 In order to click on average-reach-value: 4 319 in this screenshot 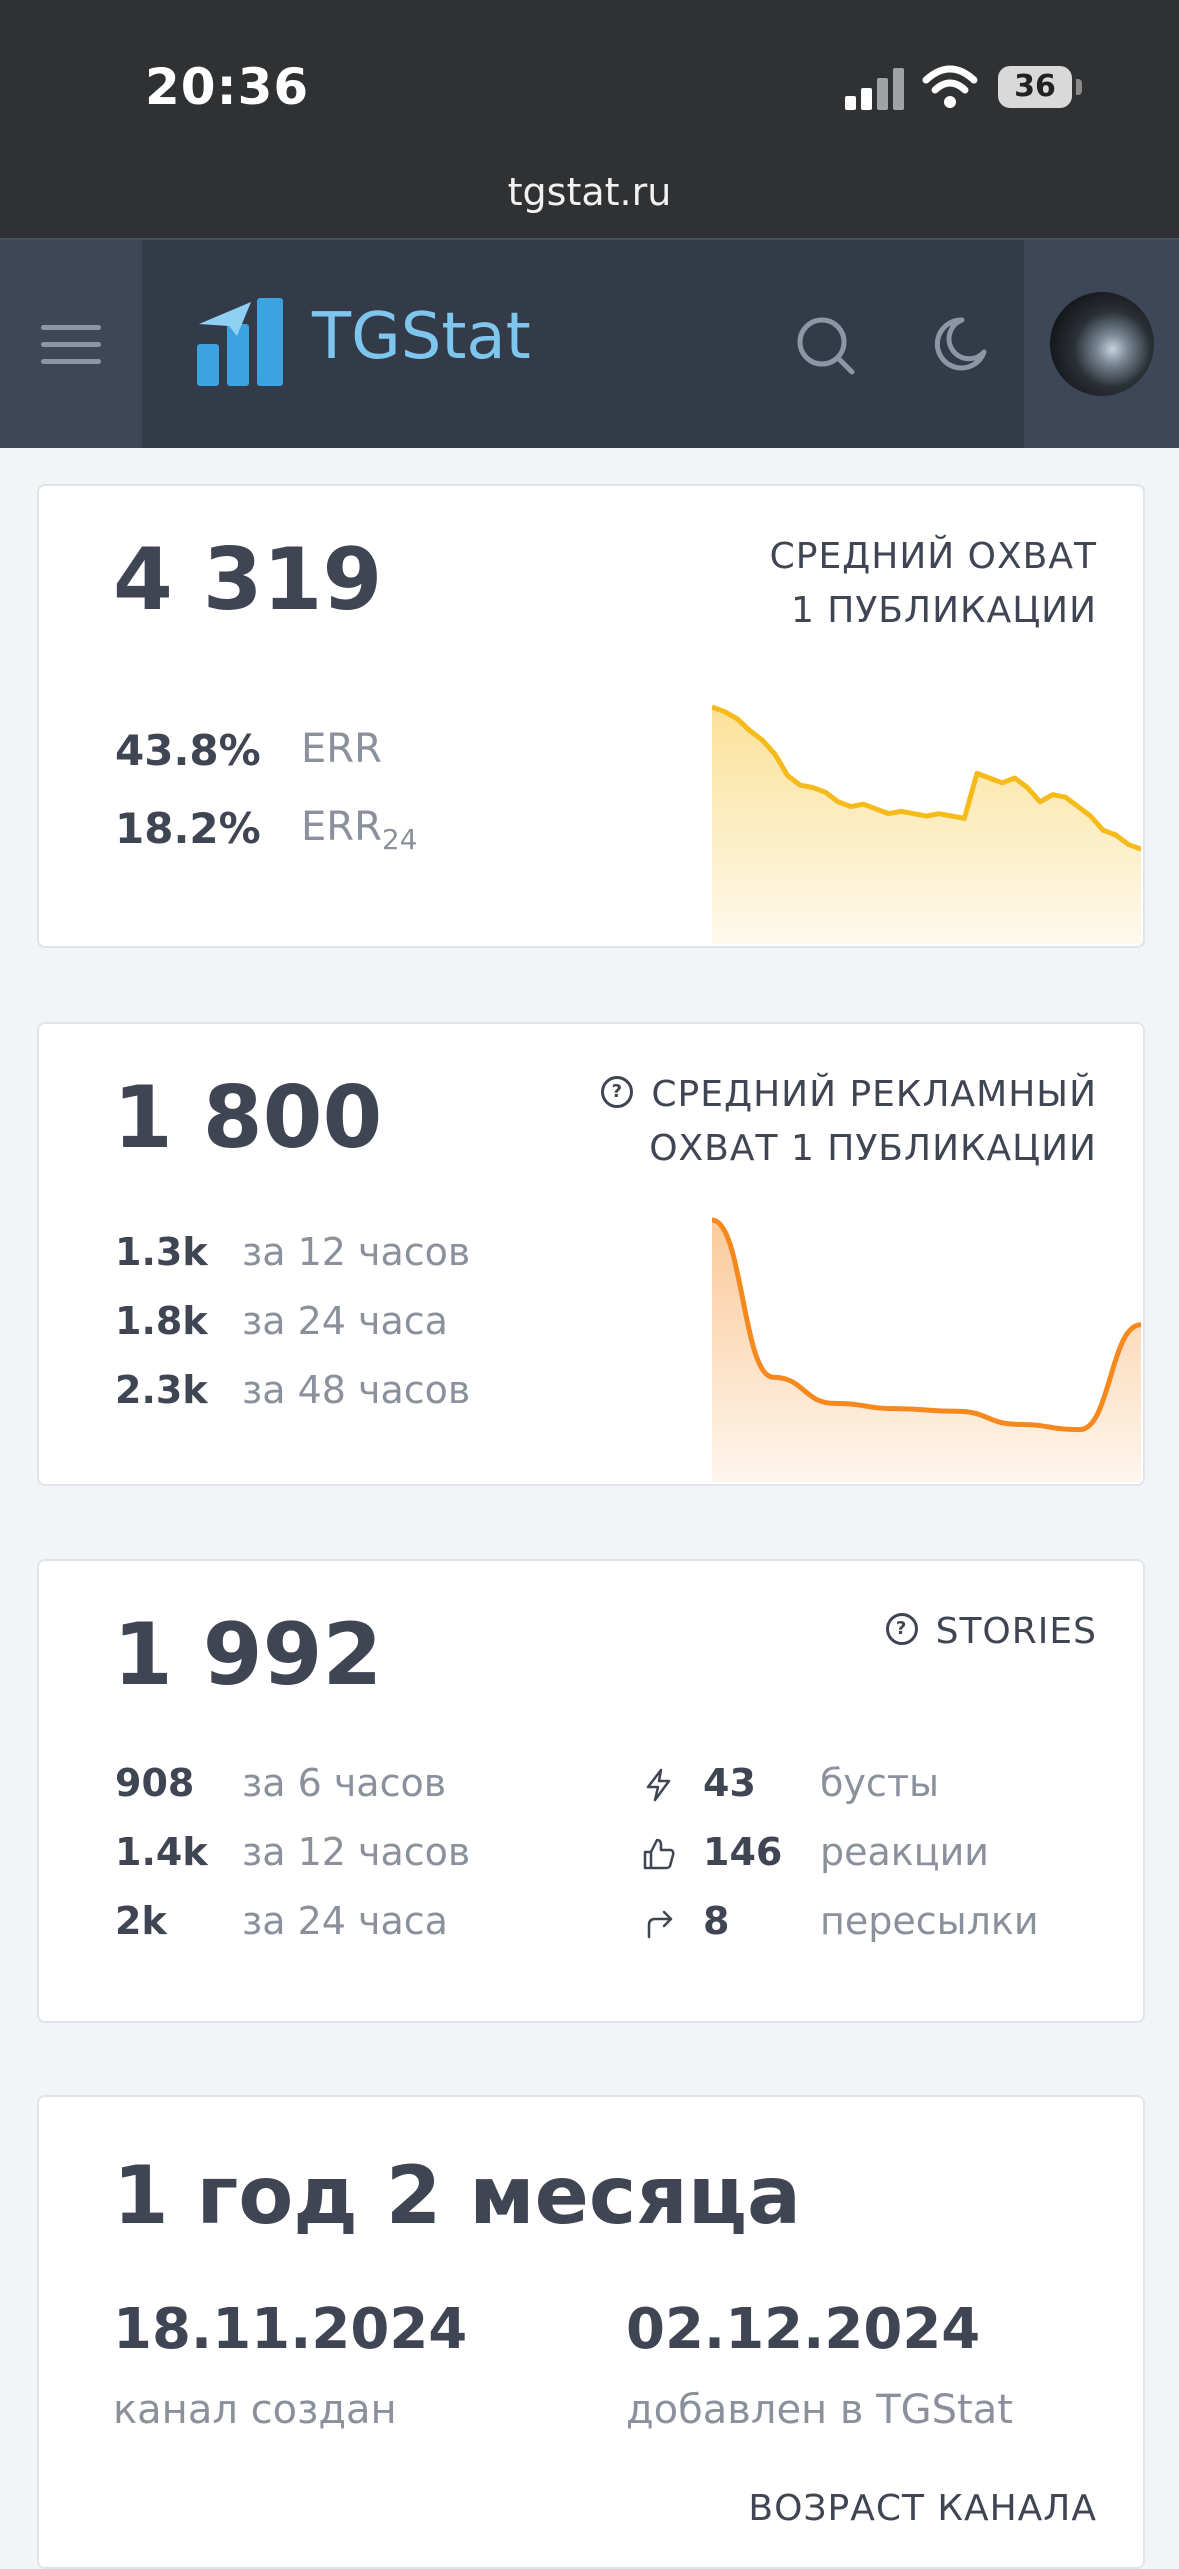, I will do `click(248, 580)`.